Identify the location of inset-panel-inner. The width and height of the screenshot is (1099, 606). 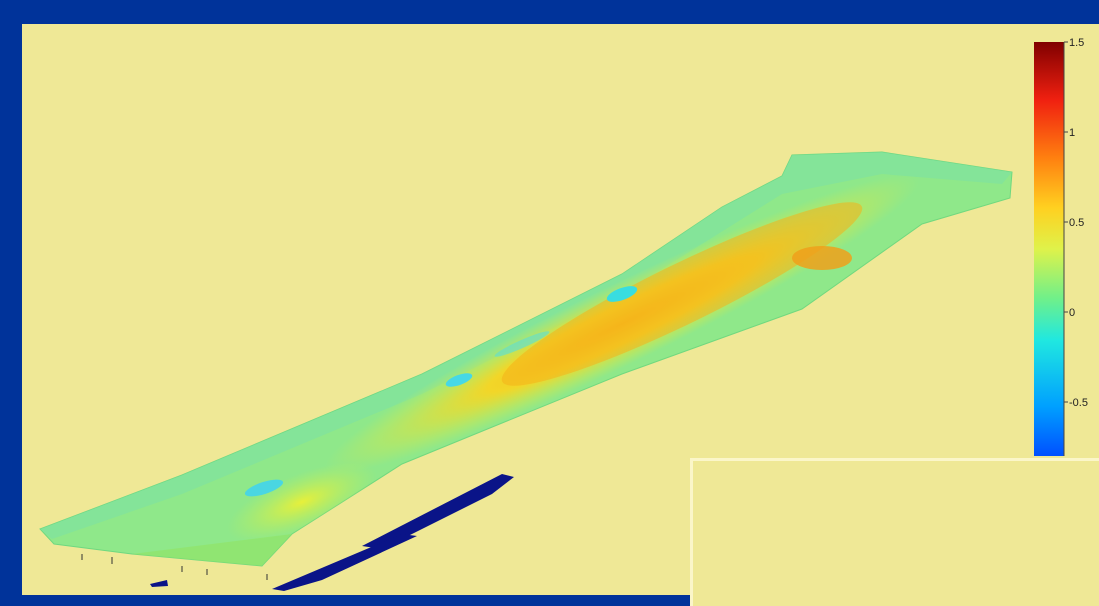
(898, 535).